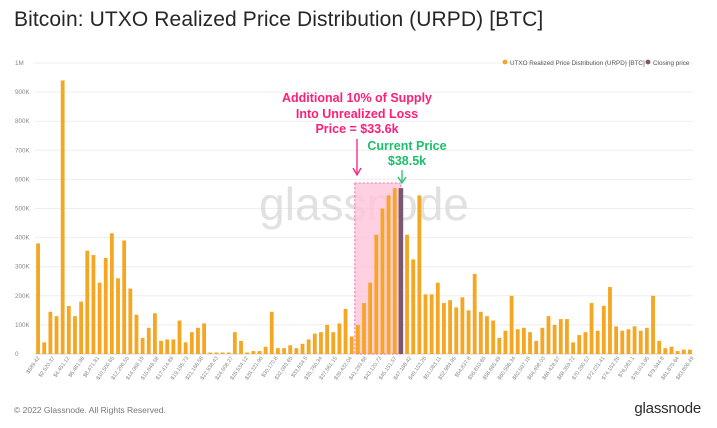  I want to click on y-tick-label: 900K, so click(23, 92).